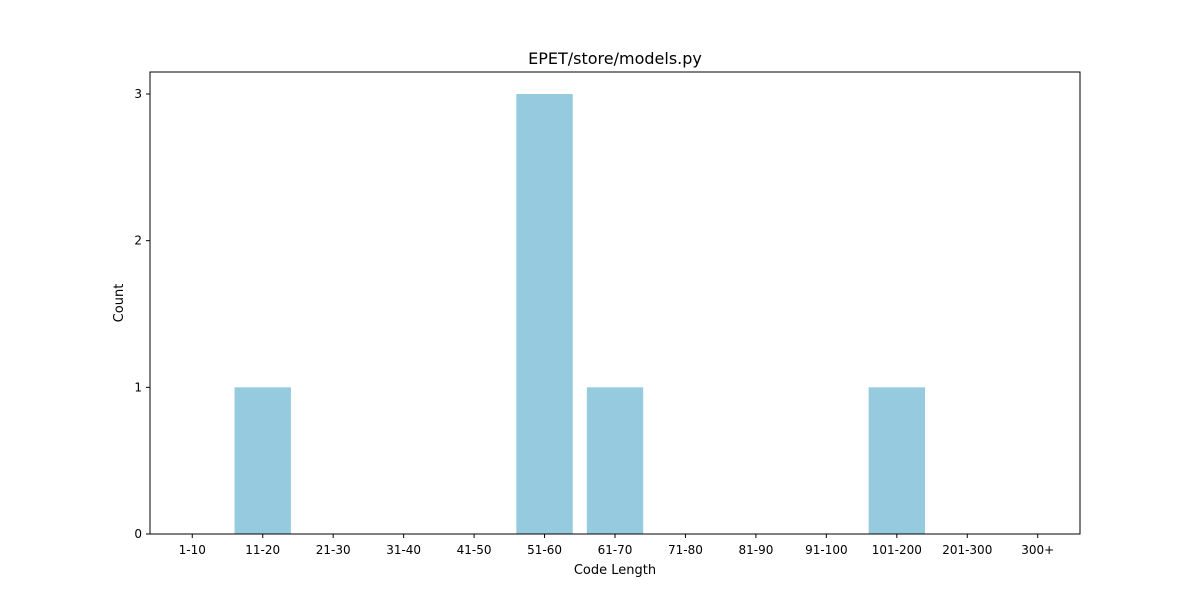  What do you see at coordinates (192, 550) in the screenshot?
I see `x-tick-label: 1-10` at bounding box center [192, 550].